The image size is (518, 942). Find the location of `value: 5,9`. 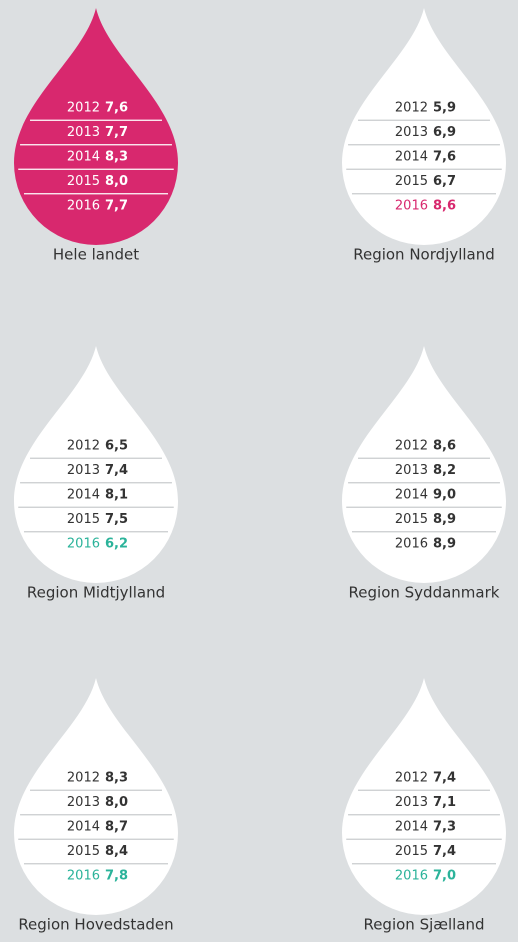

value: 5,9 is located at coordinates (444, 108).